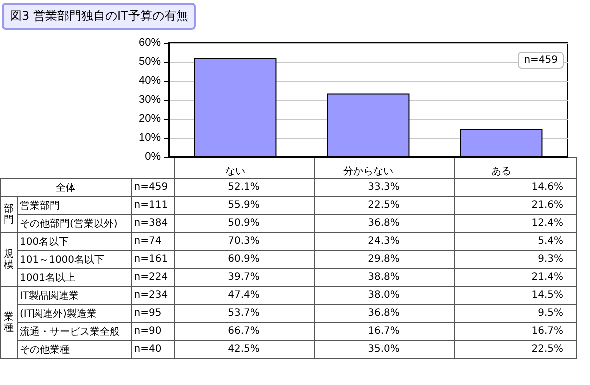  I want to click on category-label: IT製品関連業, so click(50, 296).